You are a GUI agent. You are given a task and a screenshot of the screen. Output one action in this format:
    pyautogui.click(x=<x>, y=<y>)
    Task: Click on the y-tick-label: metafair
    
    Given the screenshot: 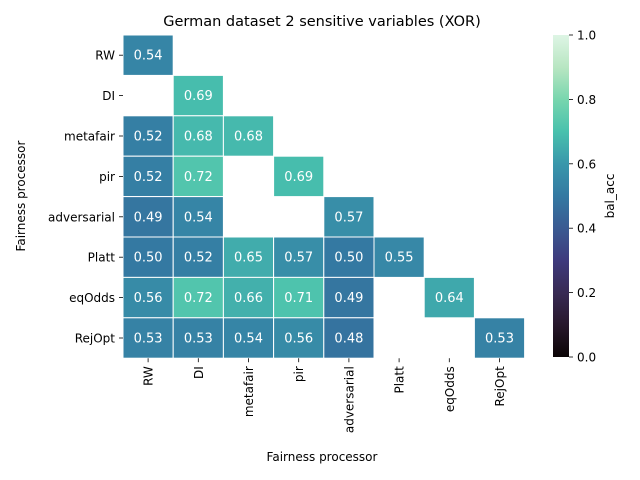 What is the action you would take?
    pyautogui.click(x=89, y=137)
    